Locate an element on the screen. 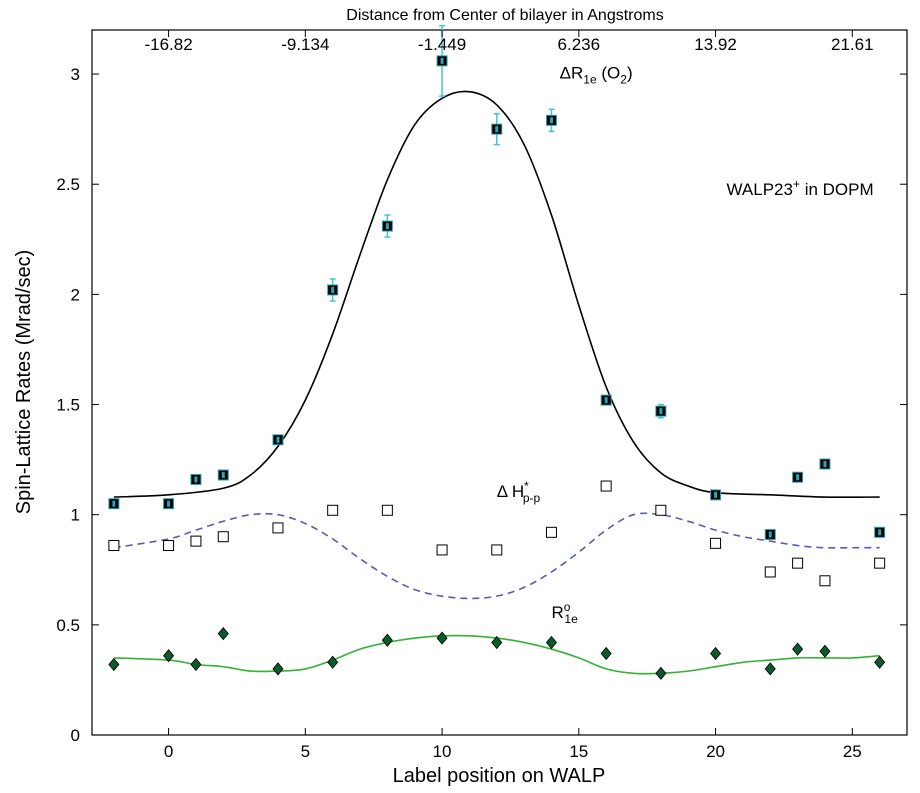 This screenshot has width=920, height=793. top-tick-label: -16.82 is located at coordinates (168, 44).